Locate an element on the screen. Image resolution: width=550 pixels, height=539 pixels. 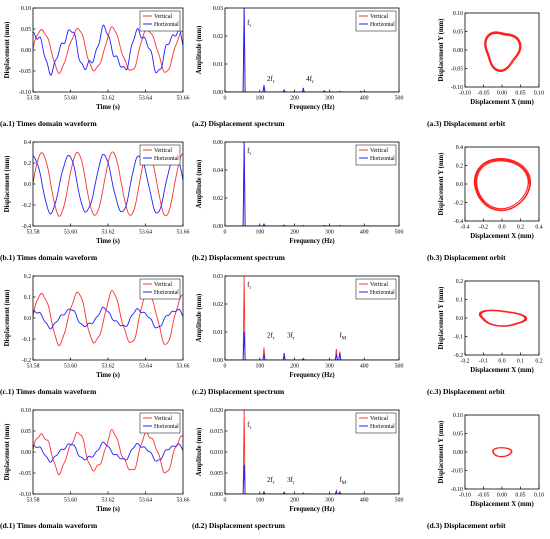
y-tick-label: 0.03 is located at coordinates (218, 277).